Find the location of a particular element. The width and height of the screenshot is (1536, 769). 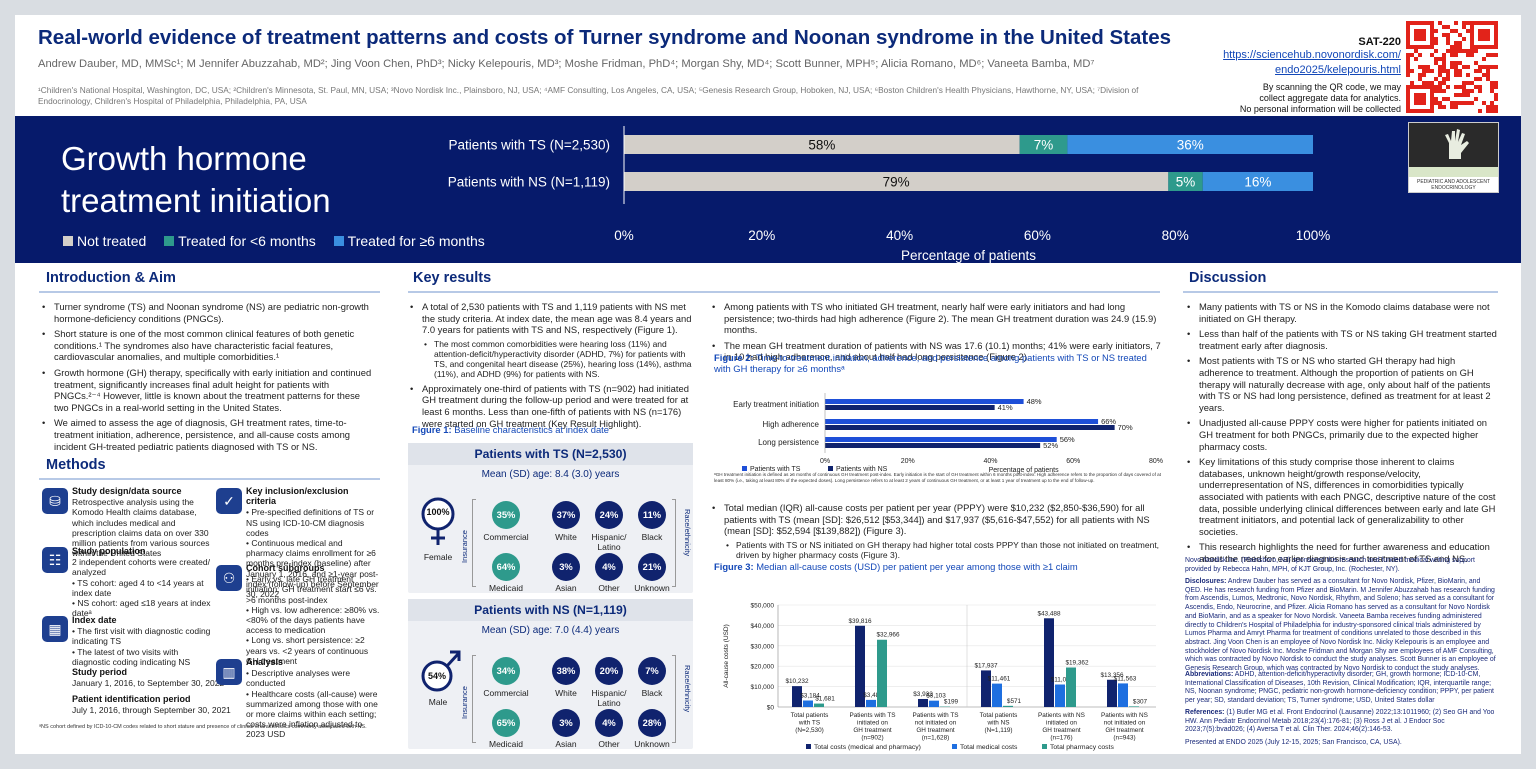

fig3-y-tick: $30,000 is located at coordinates (763, 646).